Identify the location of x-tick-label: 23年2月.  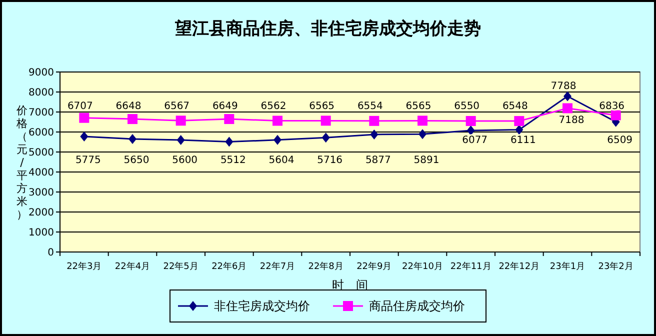
(616, 266).